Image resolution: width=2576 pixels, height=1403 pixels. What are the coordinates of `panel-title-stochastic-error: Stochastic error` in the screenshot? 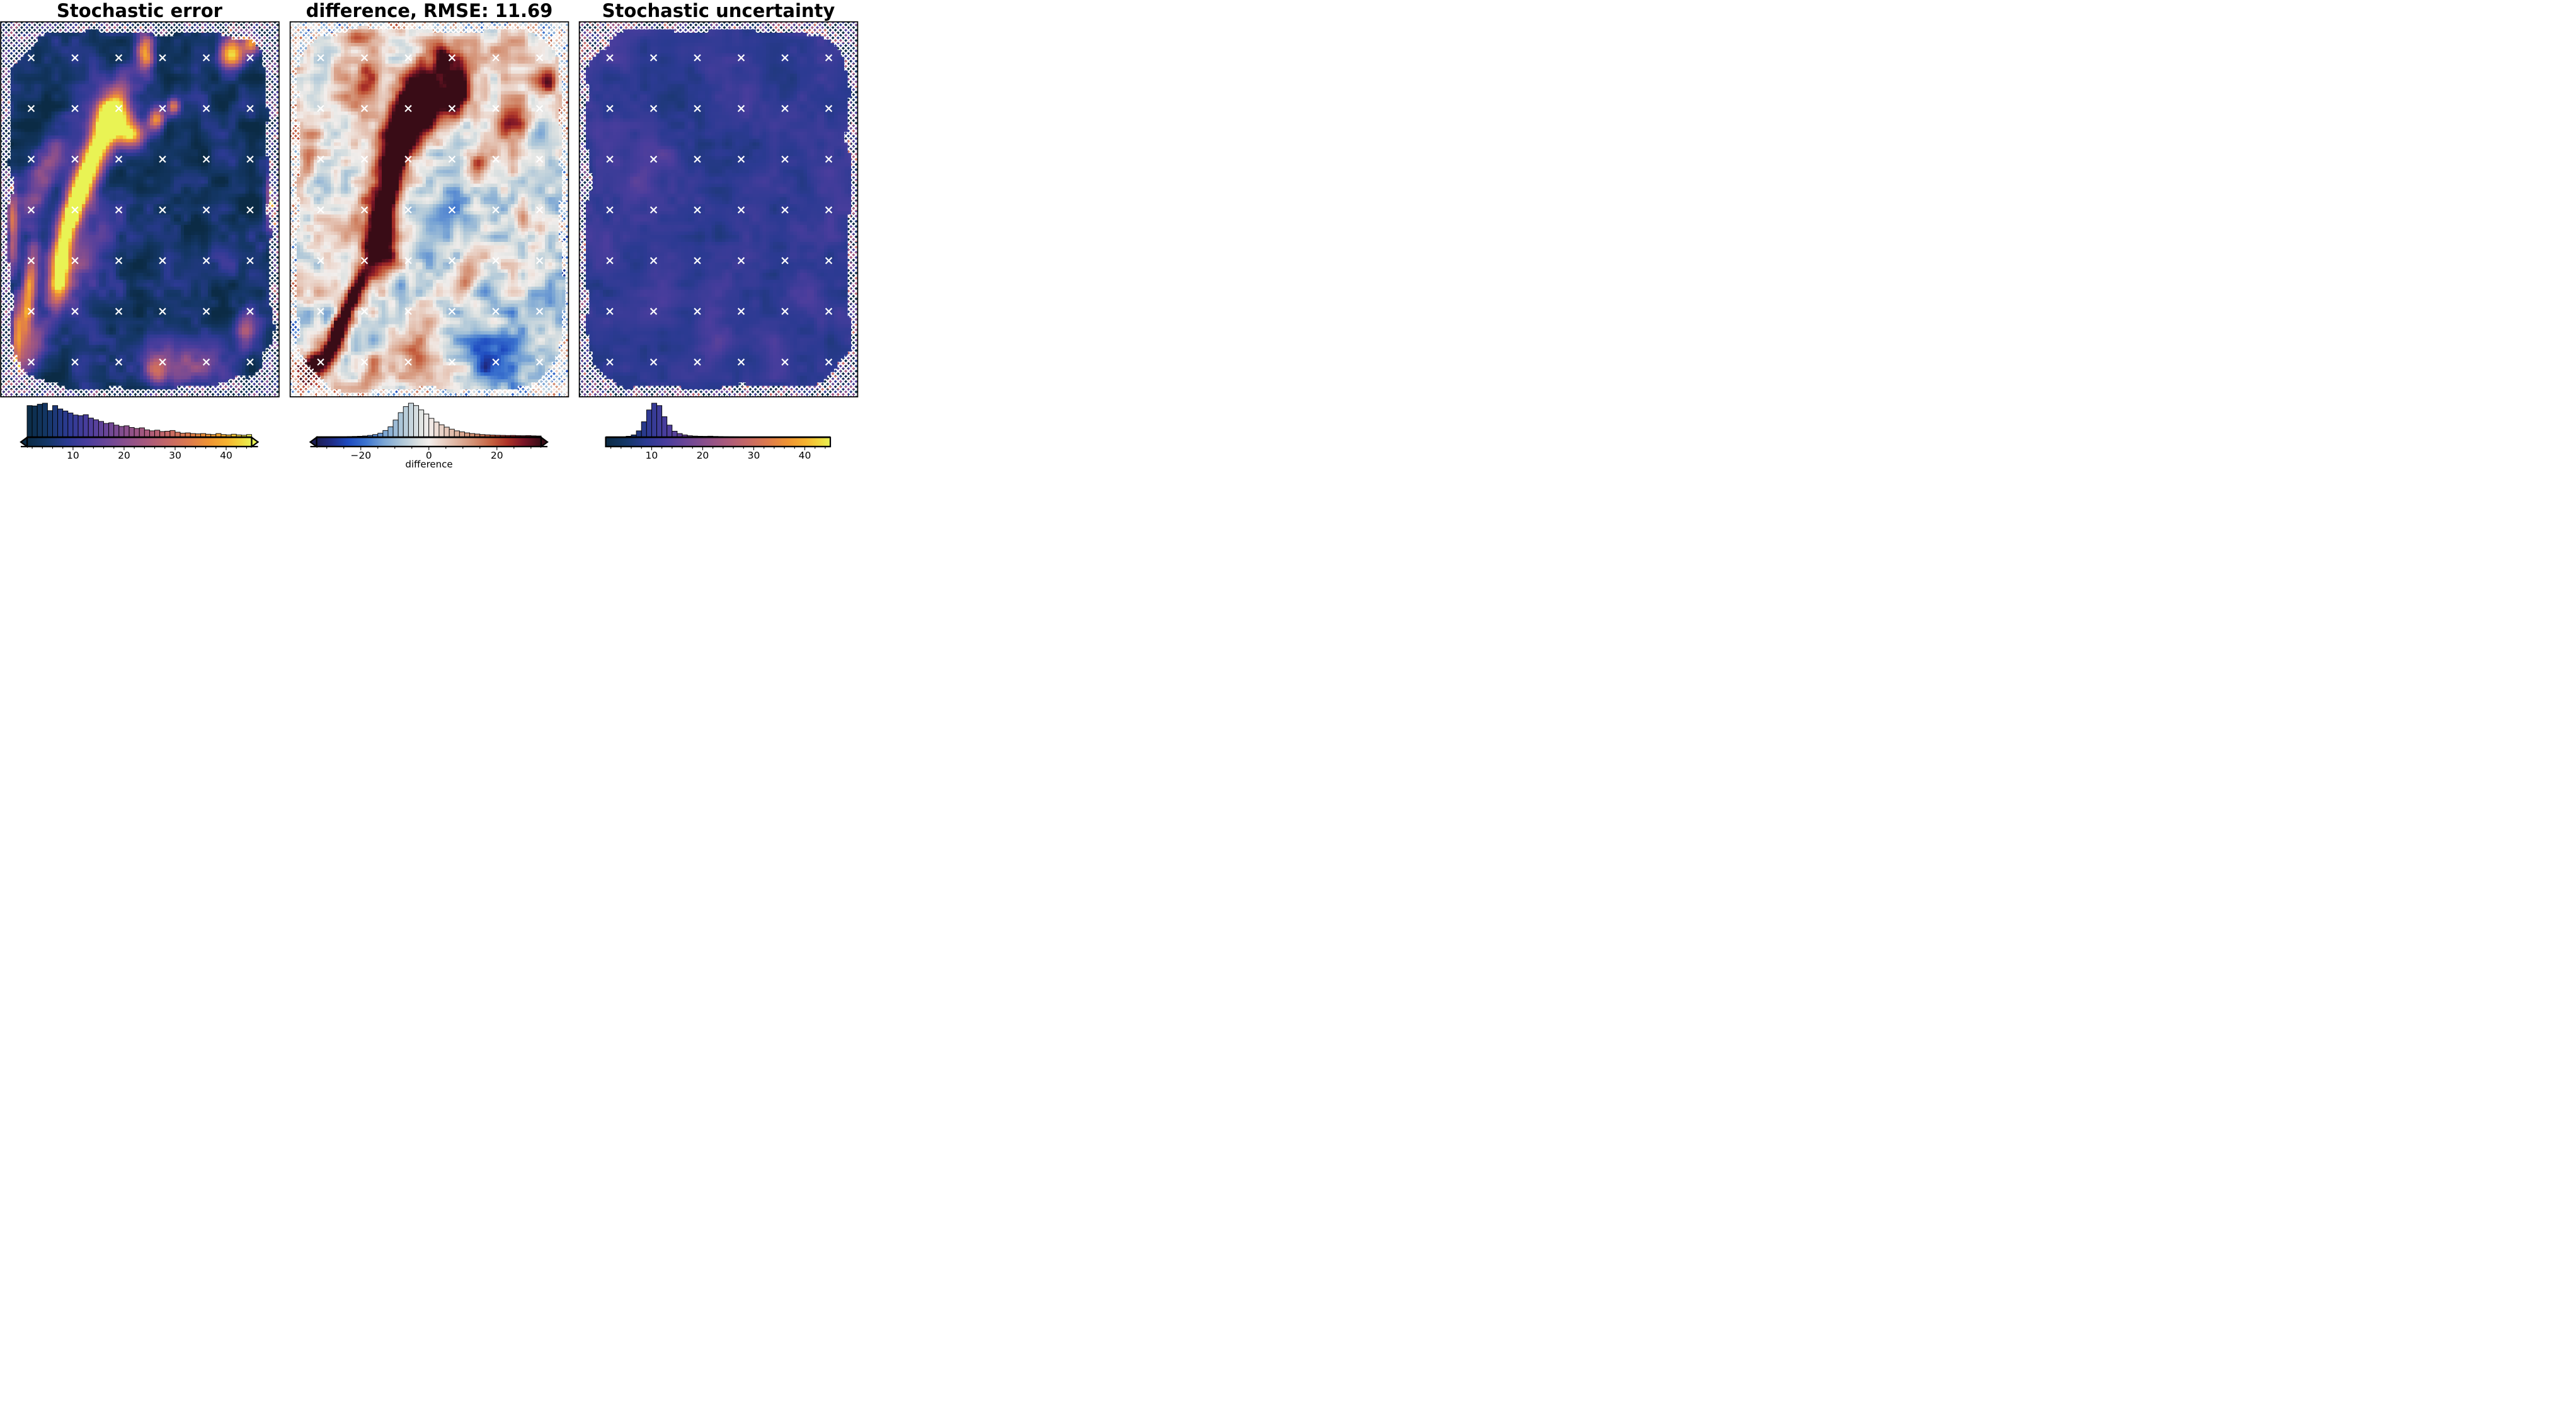 It's located at (139, 10).